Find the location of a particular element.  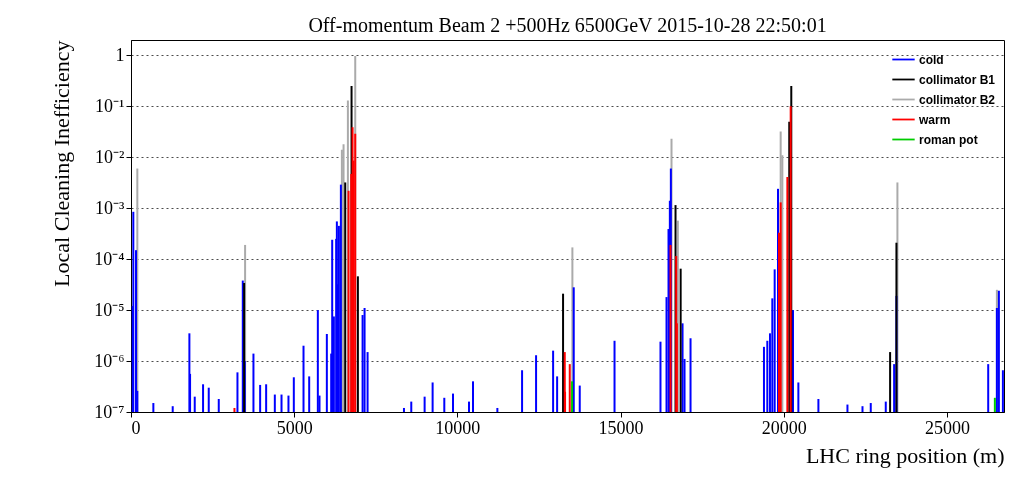

y-tick-label: 10⁻¹ is located at coordinates (110, 105).